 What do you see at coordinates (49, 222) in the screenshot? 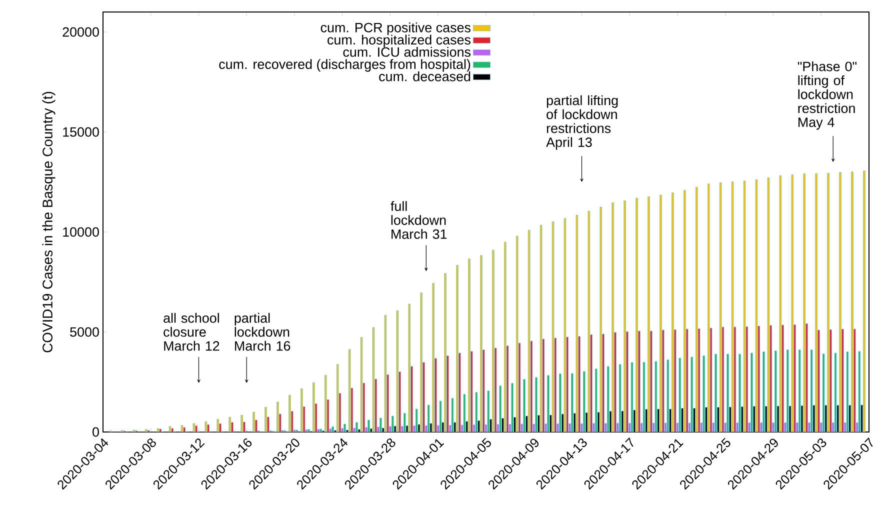
I see `y-axis-title: COVID19 Cases in the Basque Country (t)` at bounding box center [49, 222].